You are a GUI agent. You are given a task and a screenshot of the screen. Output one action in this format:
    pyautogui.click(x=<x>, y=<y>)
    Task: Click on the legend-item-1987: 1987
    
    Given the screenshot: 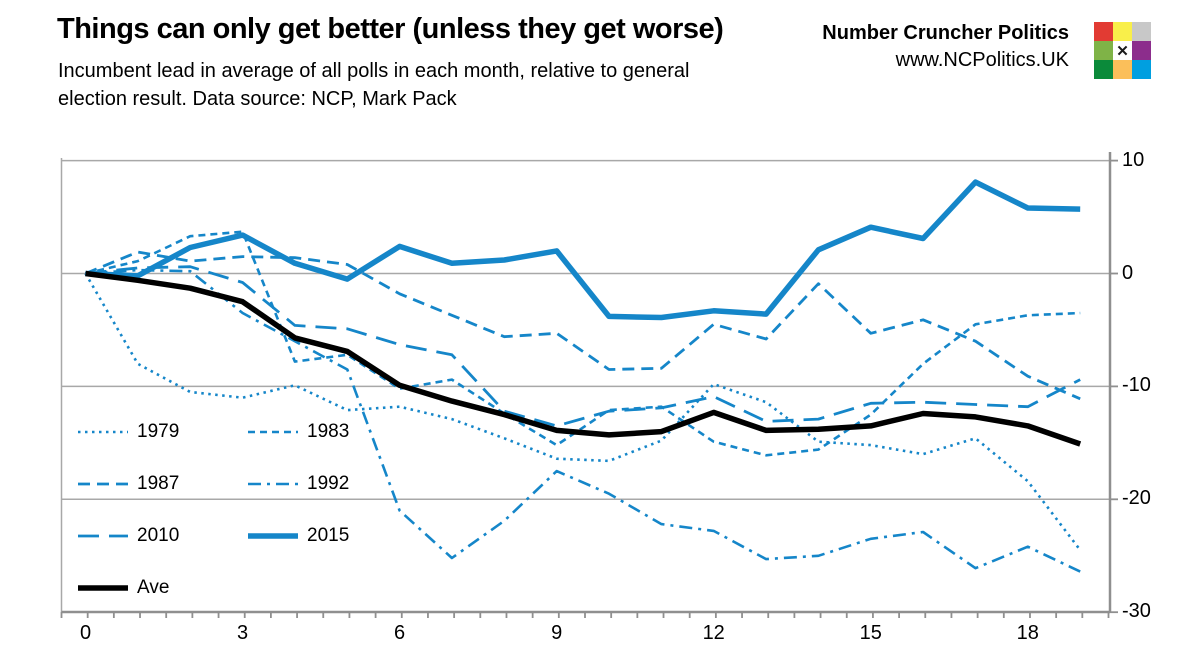 What is the action you would take?
    pyautogui.click(x=128, y=484)
    